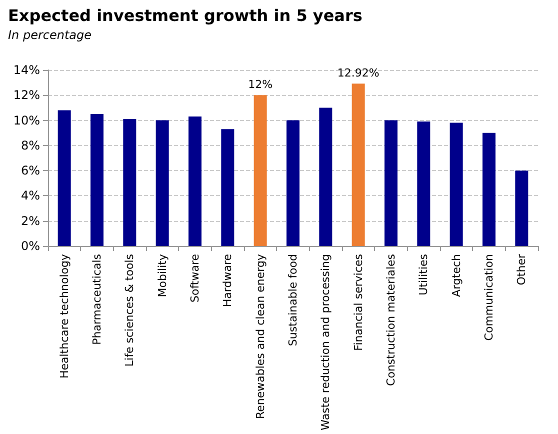  What do you see at coordinates (185, 15) in the screenshot?
I see `chart-title: Expected investment growth in 5 years` at bounding box center [185, 15].